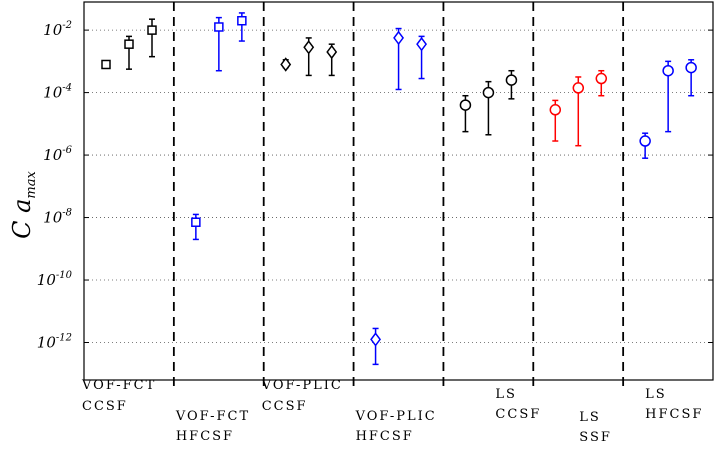  I want to click on y-tick-label: 10⁻⁸, so click(57, 217).